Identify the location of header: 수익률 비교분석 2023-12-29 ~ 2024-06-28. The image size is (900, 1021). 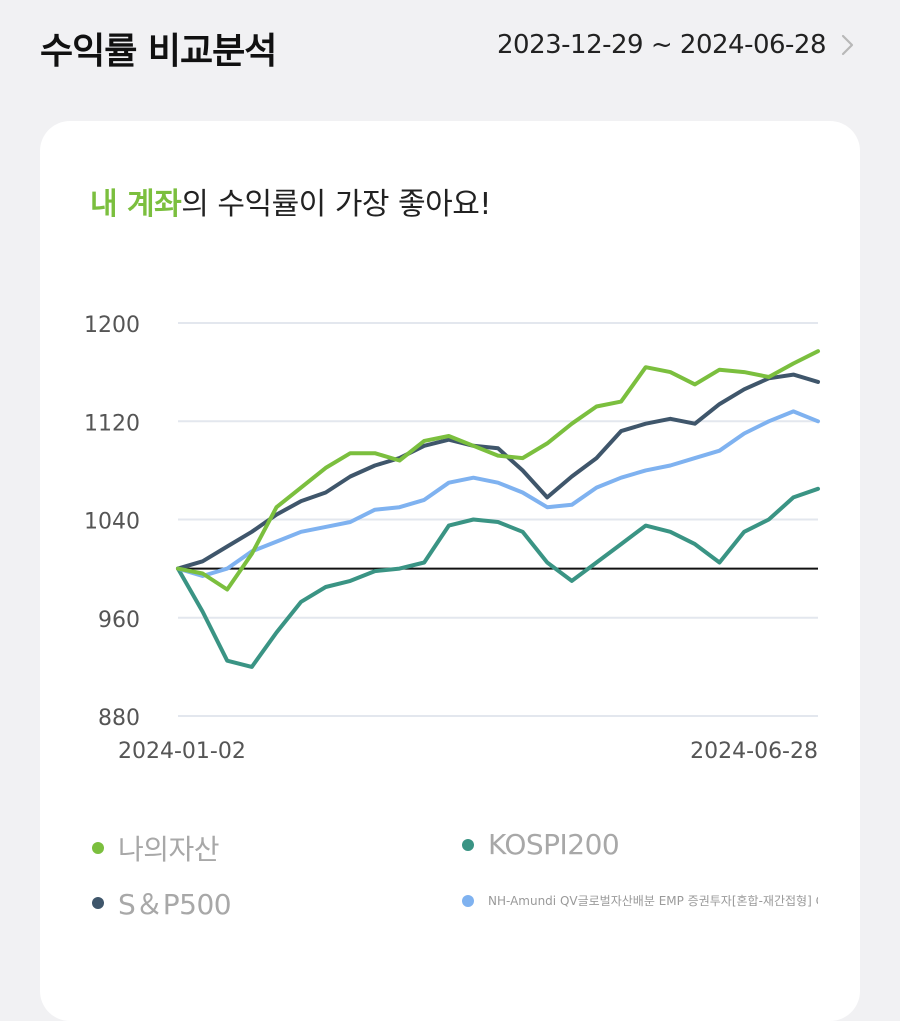
(450, 50).